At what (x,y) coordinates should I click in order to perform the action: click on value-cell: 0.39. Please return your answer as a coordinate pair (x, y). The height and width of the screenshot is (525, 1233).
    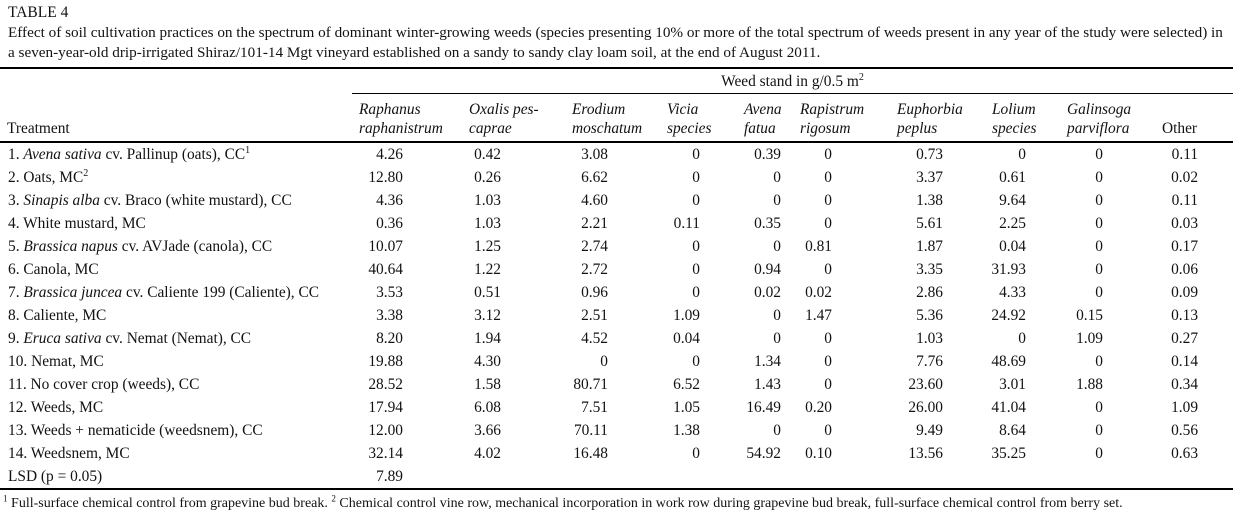
    Looking at the image, I should click on (767, 154).